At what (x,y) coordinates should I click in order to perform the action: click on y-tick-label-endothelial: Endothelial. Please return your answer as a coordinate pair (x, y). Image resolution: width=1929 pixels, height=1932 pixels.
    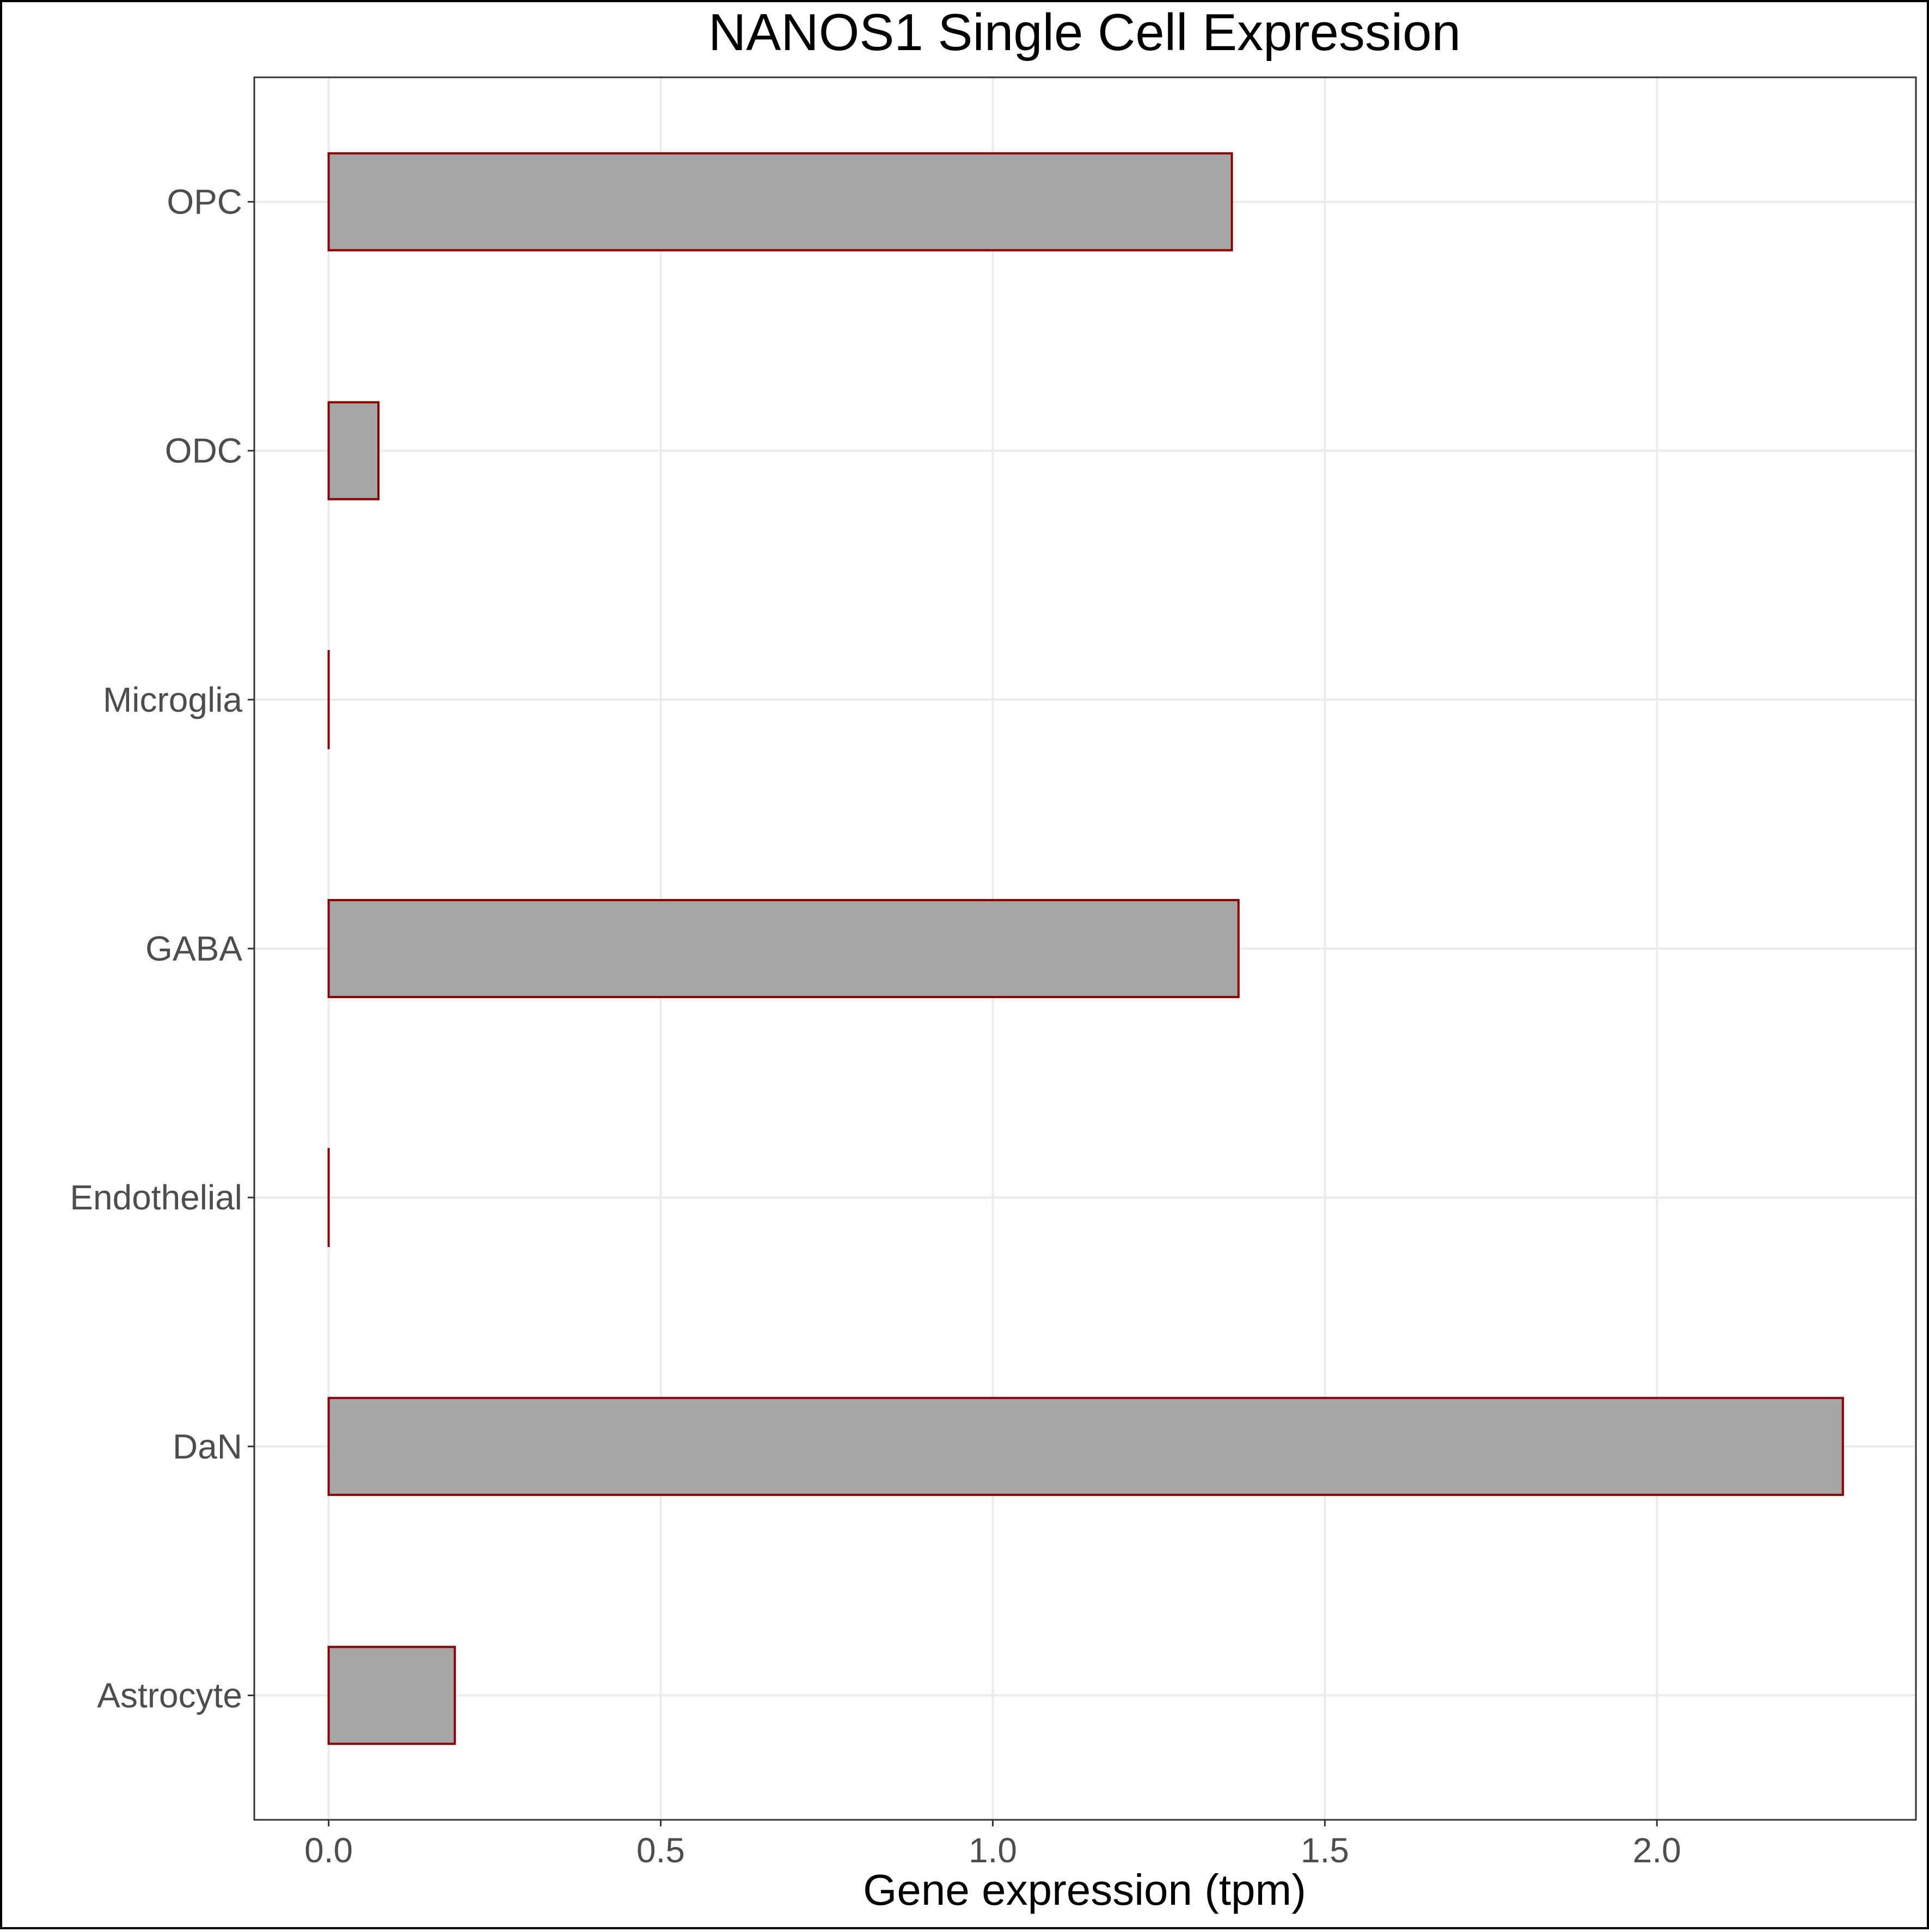
    Looking at the image, I should click on (156, 1198).